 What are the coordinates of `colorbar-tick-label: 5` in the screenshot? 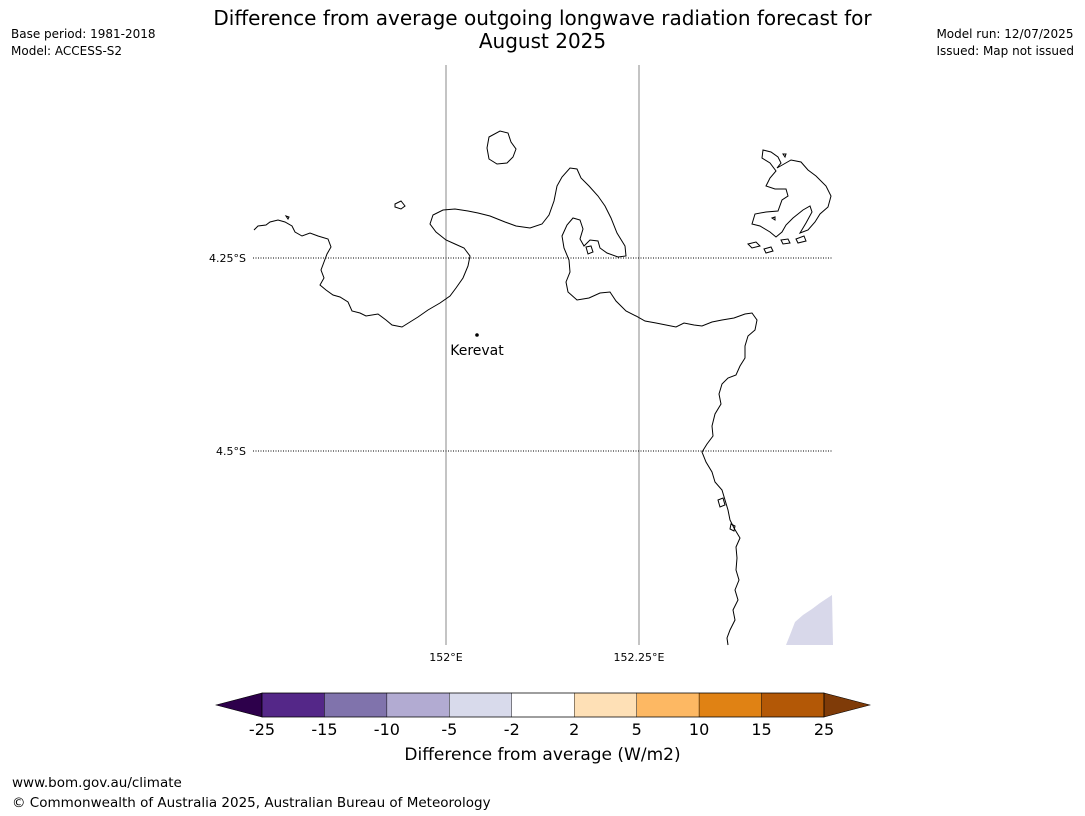 It's located at (636, 729).